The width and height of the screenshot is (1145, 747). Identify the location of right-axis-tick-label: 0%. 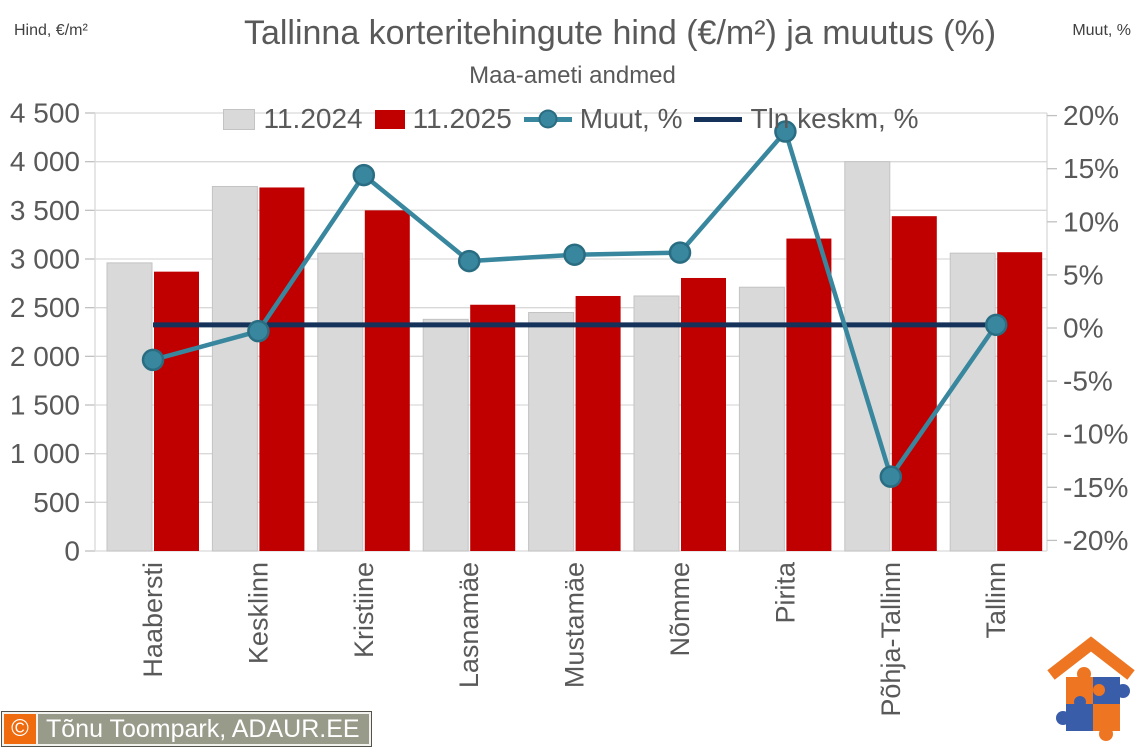
(1083, 328).